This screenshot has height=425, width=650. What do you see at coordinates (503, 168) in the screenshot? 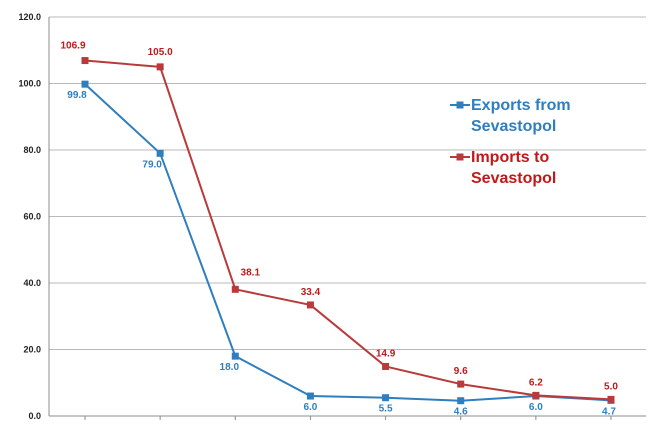
I see `legend-item: Imports to Sevastopol` at bounding box center [503, 168].